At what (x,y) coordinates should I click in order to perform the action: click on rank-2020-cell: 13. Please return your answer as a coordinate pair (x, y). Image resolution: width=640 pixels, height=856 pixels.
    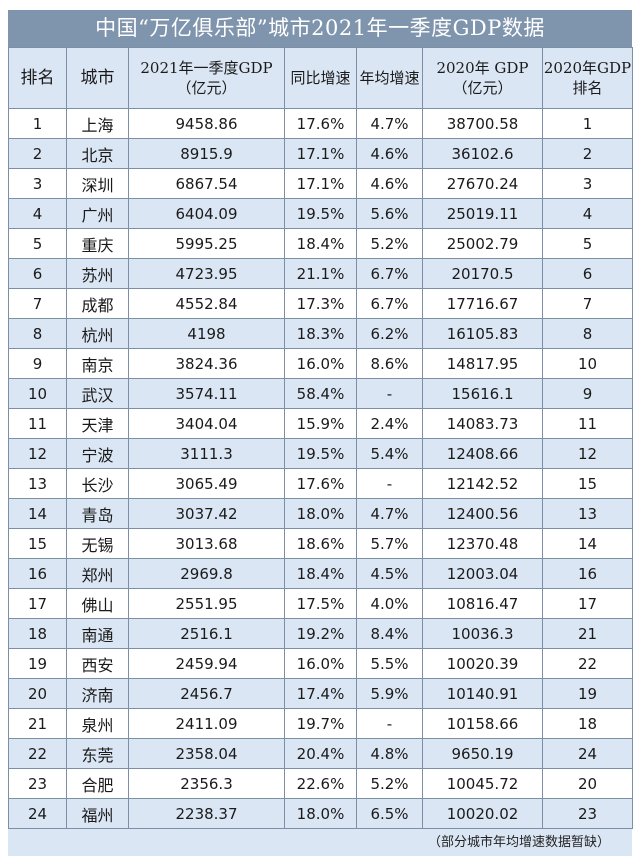
    Looking at the image, I should click on (587, 513).